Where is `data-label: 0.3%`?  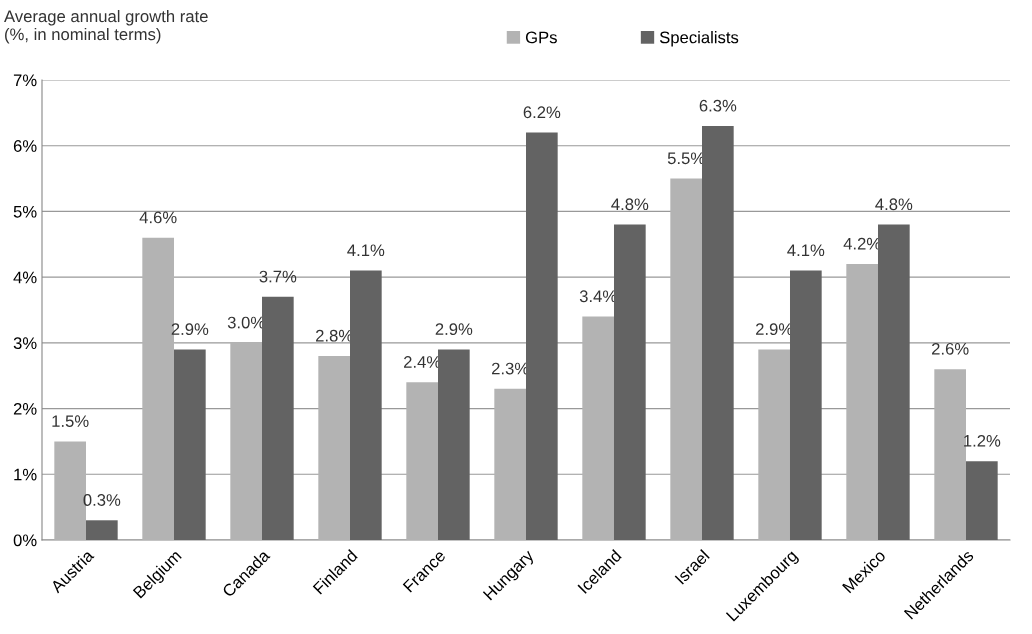
data-label: 0.3% is located at coordinates (102, 500).